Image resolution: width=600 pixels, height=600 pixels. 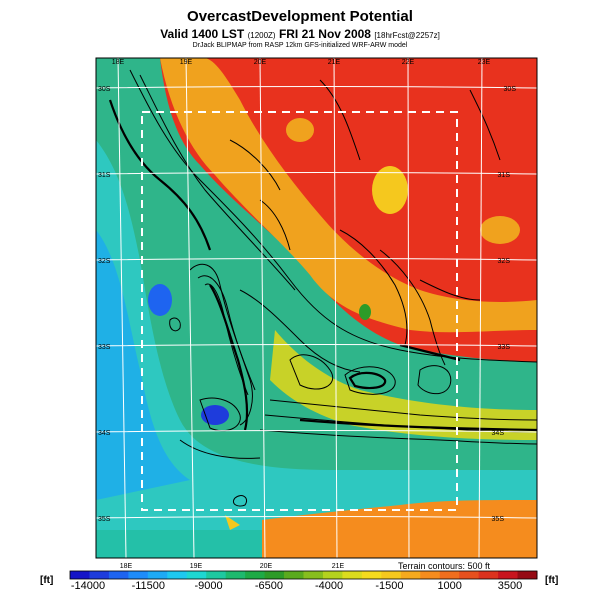 I want to click on colorbar-tick-label: 3500, so click(x=510, y=586).